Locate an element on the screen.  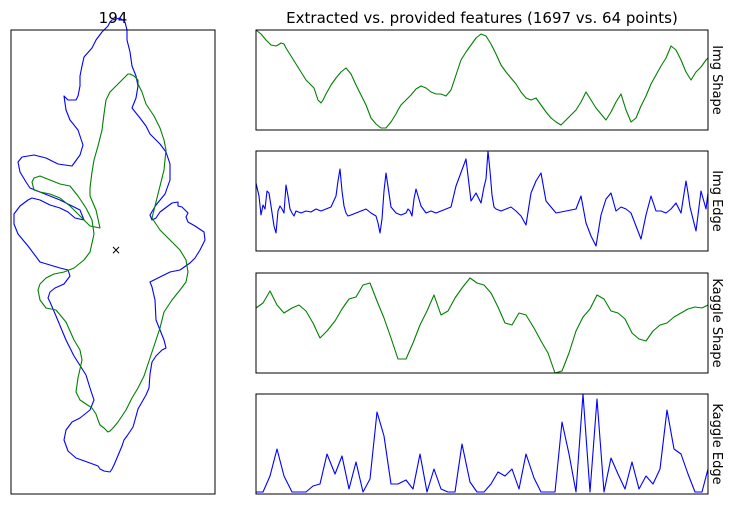
kaggle-edge-line is located at coordinates (482, 443).